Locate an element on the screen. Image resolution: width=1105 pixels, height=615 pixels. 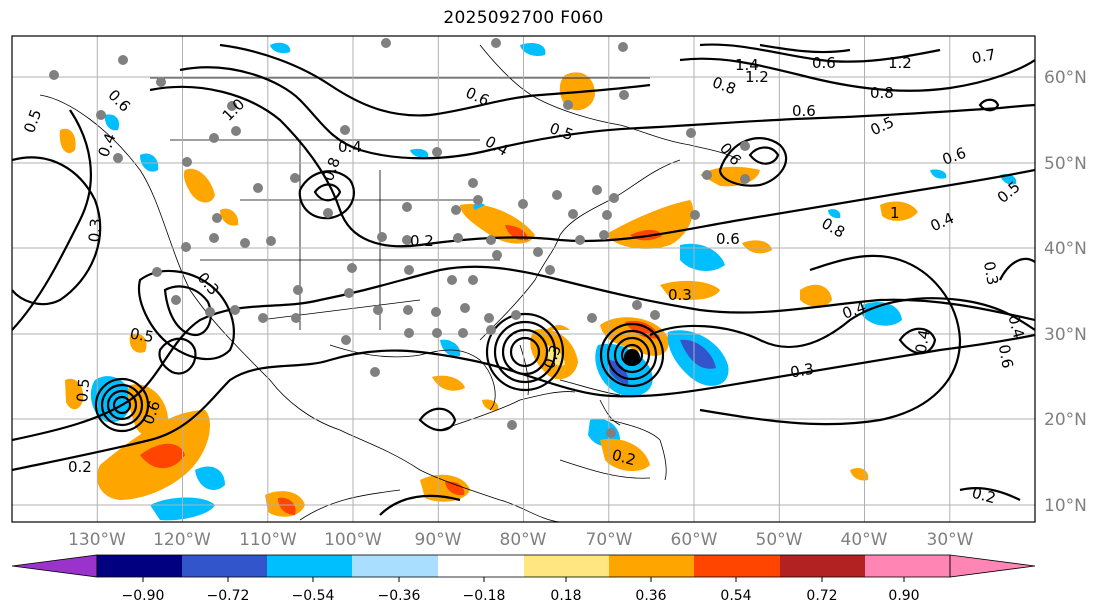
lon-label-70w: 70°W is located at coordinates (609, 540).